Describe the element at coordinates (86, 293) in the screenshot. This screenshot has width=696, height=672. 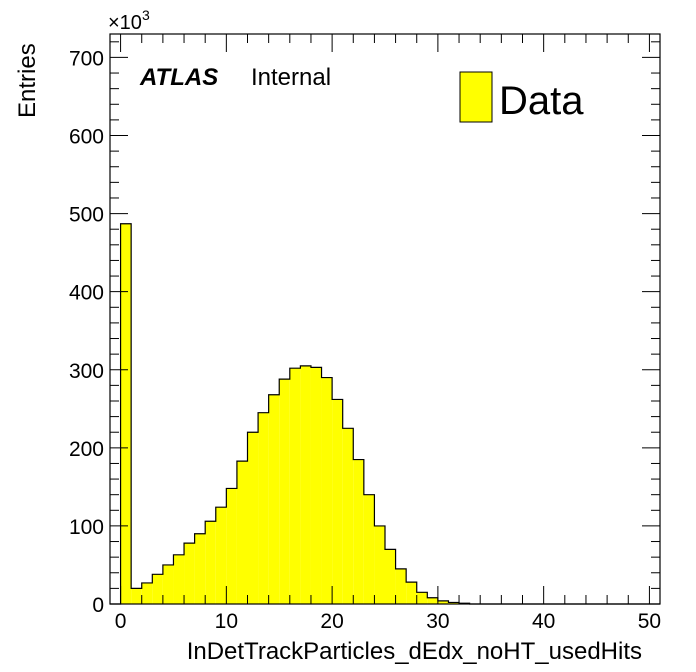
I see `y-tick-label: 400` at that location.